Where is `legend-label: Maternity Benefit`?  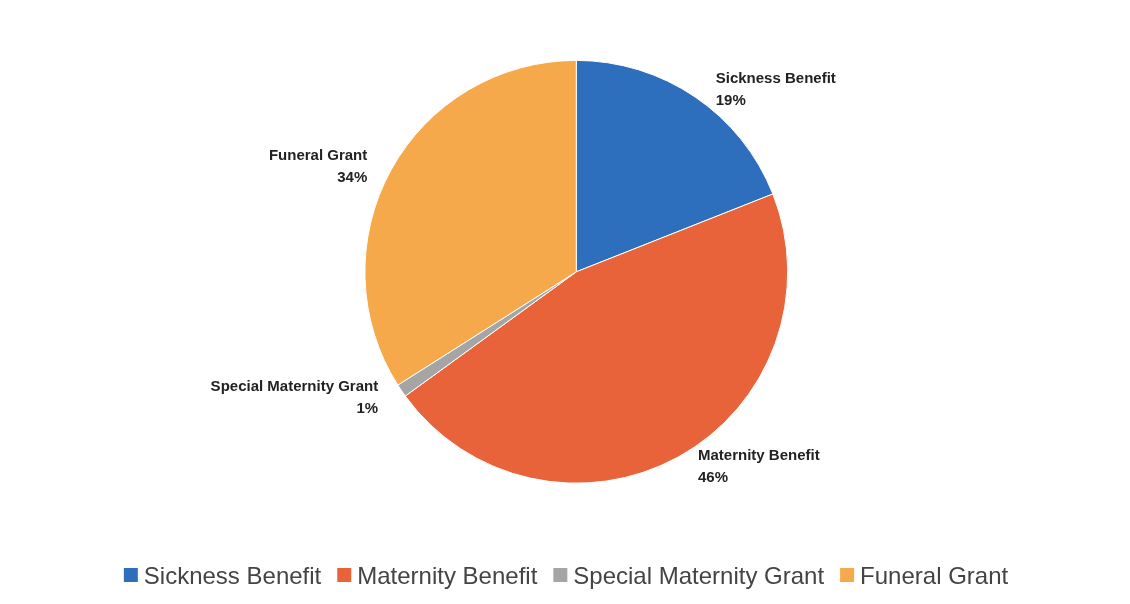 legend-label: Maternity Benefit is located at coordinates (447, 575).